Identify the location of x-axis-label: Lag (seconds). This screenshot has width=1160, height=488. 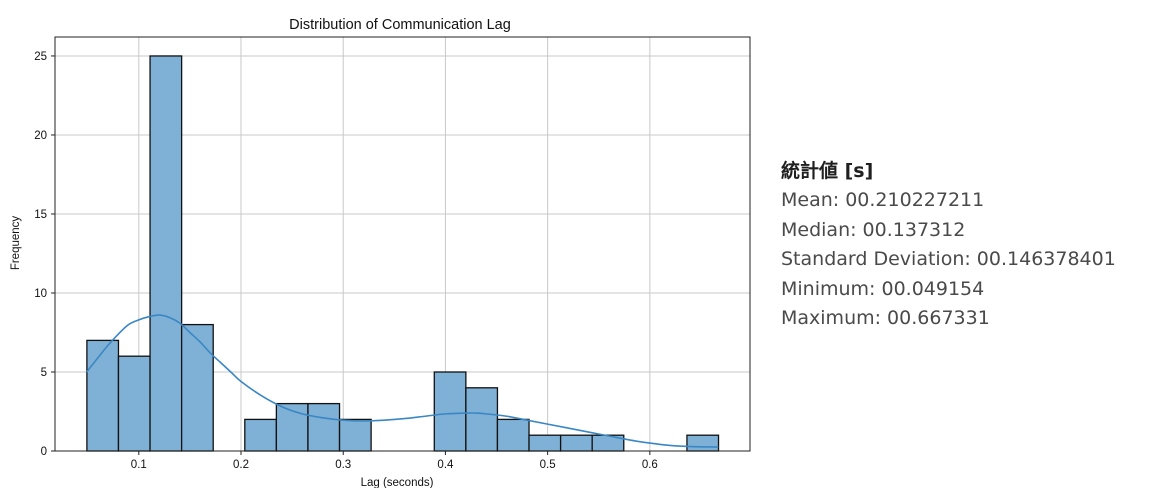
(397, 482).